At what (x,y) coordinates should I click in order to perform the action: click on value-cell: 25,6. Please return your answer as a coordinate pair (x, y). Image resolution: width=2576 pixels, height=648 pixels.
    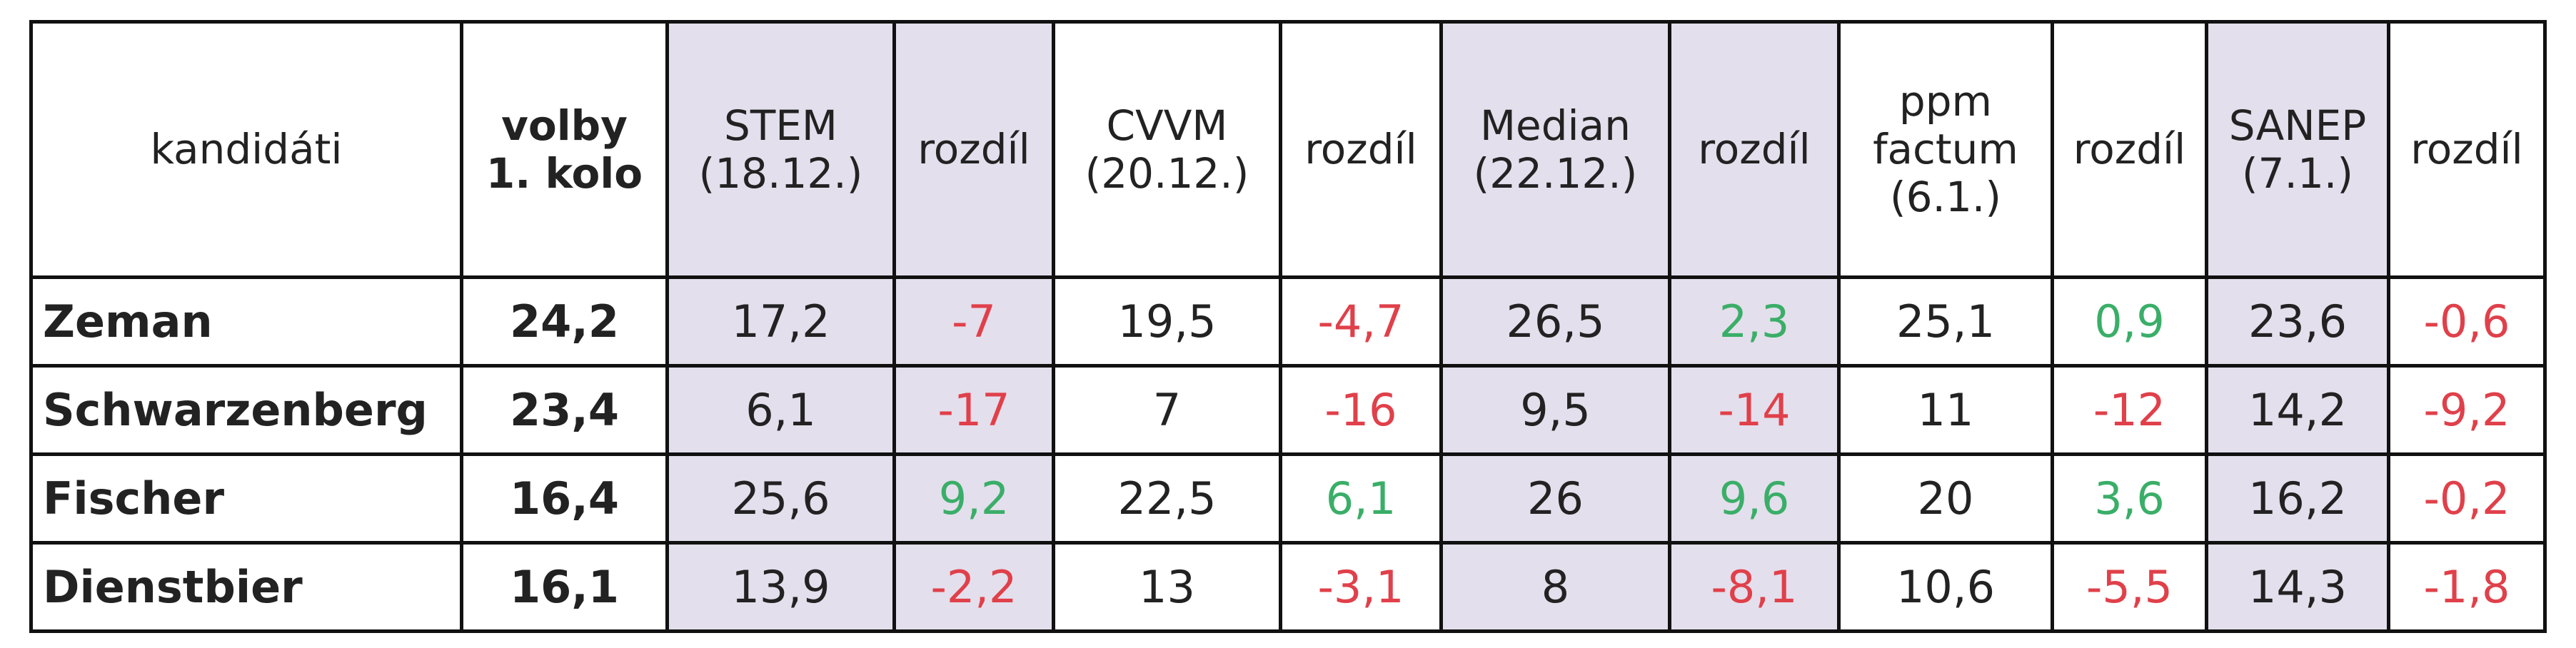
    Looking at the image, I should click on (781, 498).